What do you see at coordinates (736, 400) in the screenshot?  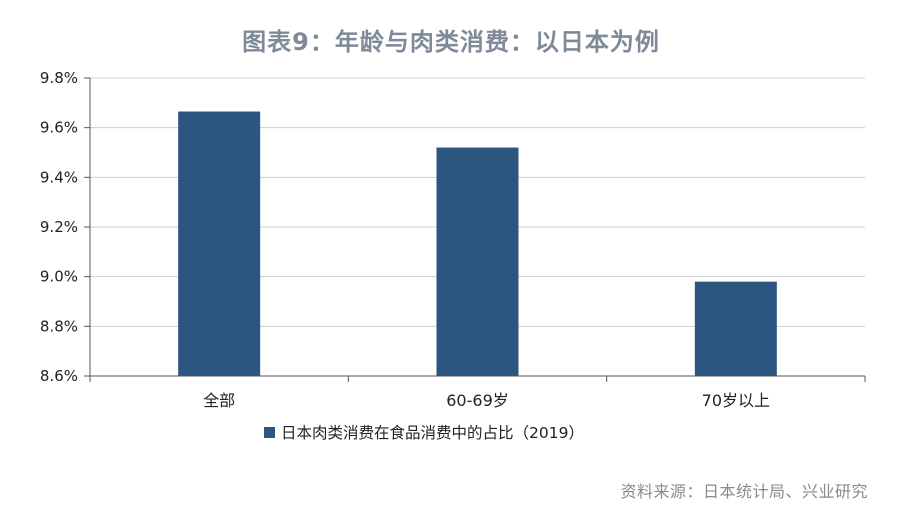 I see `x-category-label: 70岁以上` at bounding box center [736, 400].